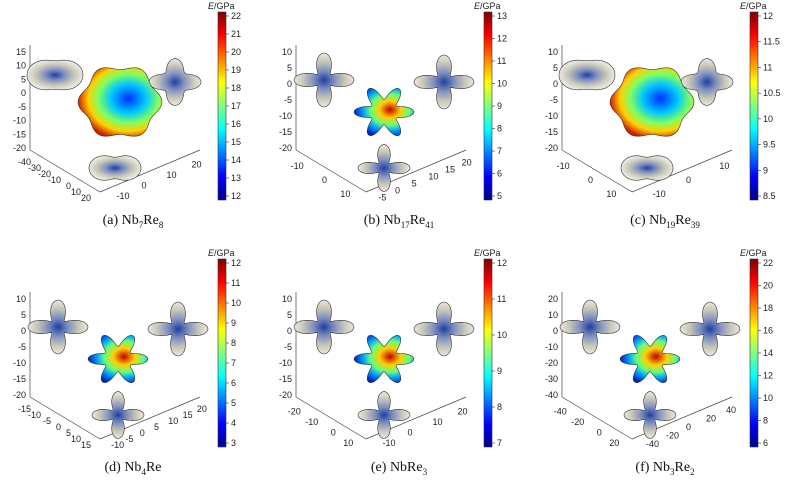 This screenshot has width=800, height=494. What do you see at coordinates (21, 52) in the screenshot?
I see `z-tick-label: 15` at bounding box center [21, 52].